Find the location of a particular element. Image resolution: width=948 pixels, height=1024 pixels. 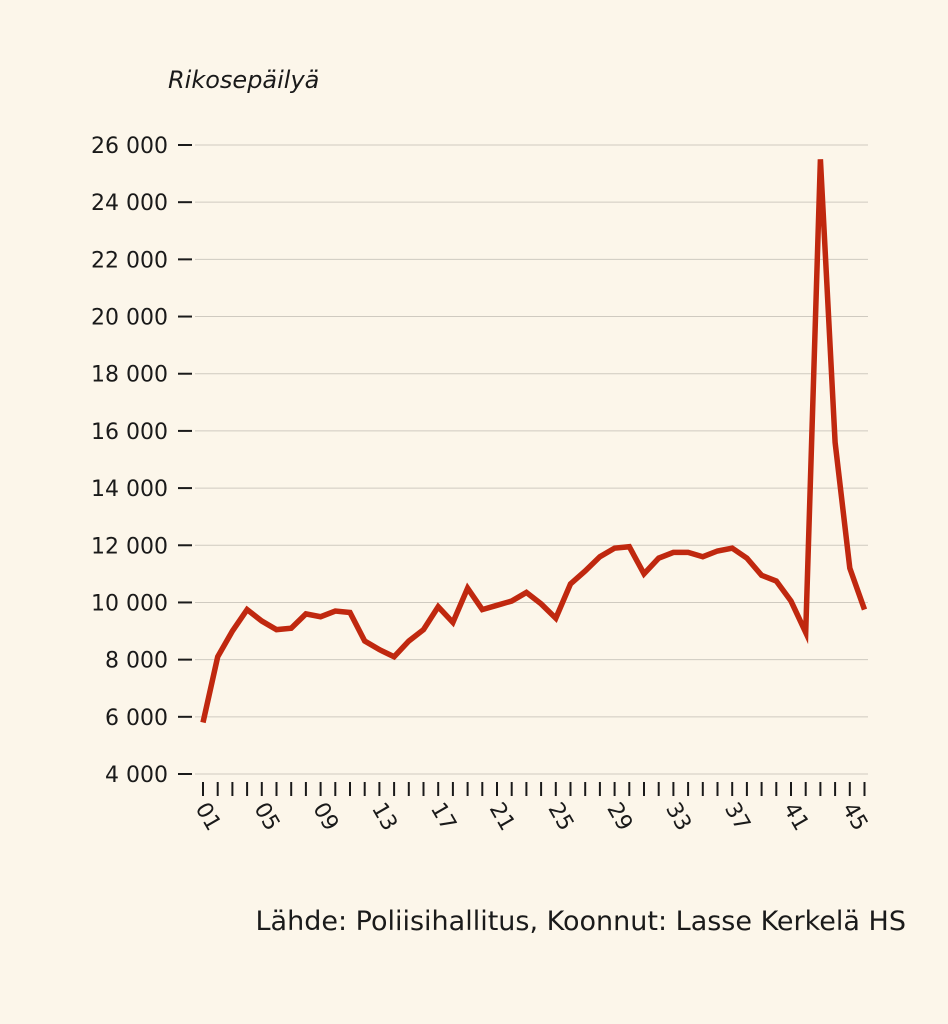

x-axis: 01 05 09 13 17 21 25 29 33 37 41 45 is located at coordinates (531, 808).